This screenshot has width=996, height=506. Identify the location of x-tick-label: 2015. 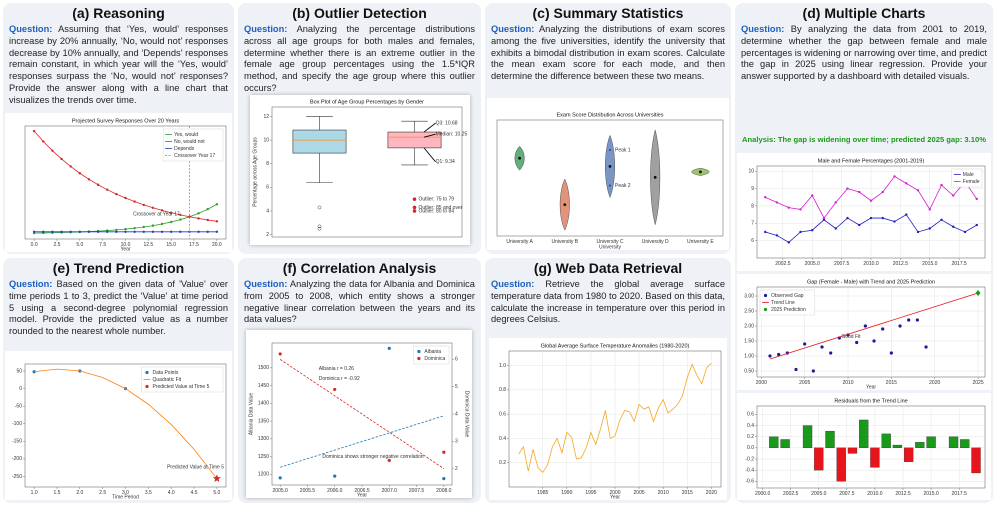
(687, 493).